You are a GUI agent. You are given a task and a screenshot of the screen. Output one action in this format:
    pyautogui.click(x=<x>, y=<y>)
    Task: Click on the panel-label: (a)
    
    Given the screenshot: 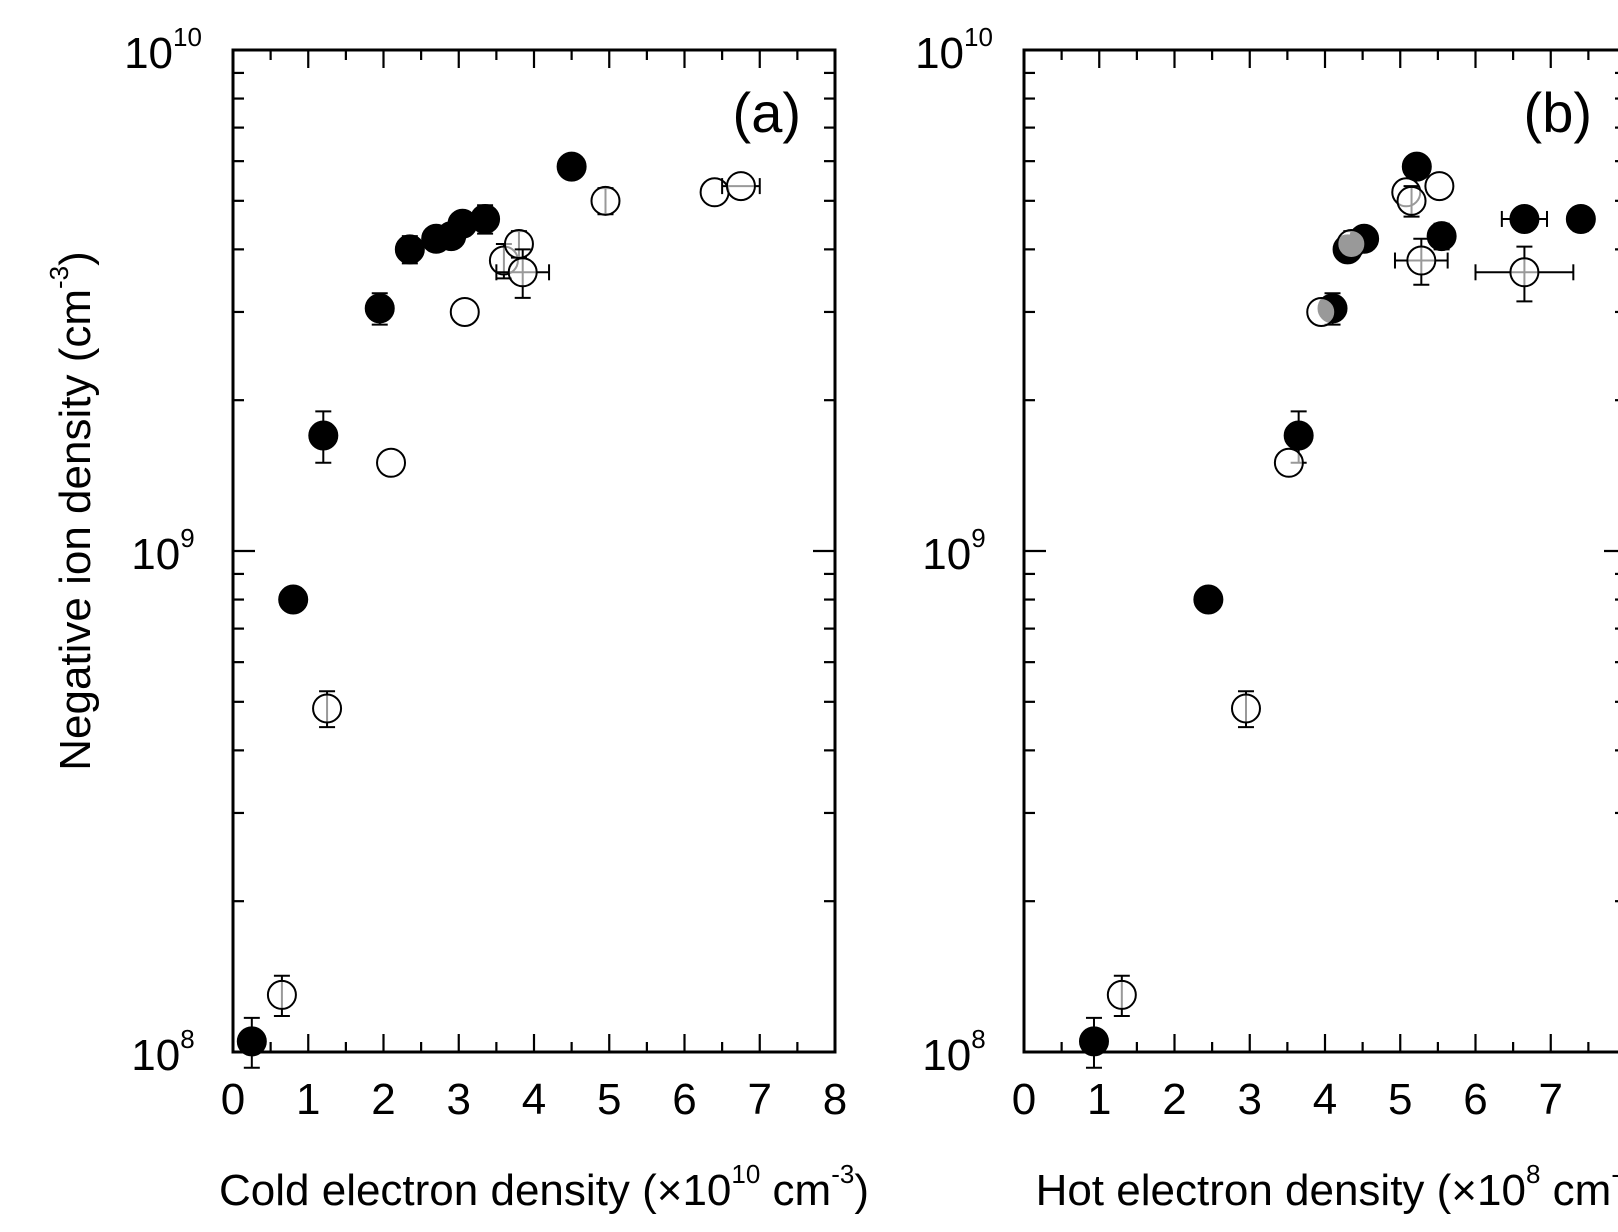 What is the action you would take?
    pyautogui.click(x=767, y=112)
    